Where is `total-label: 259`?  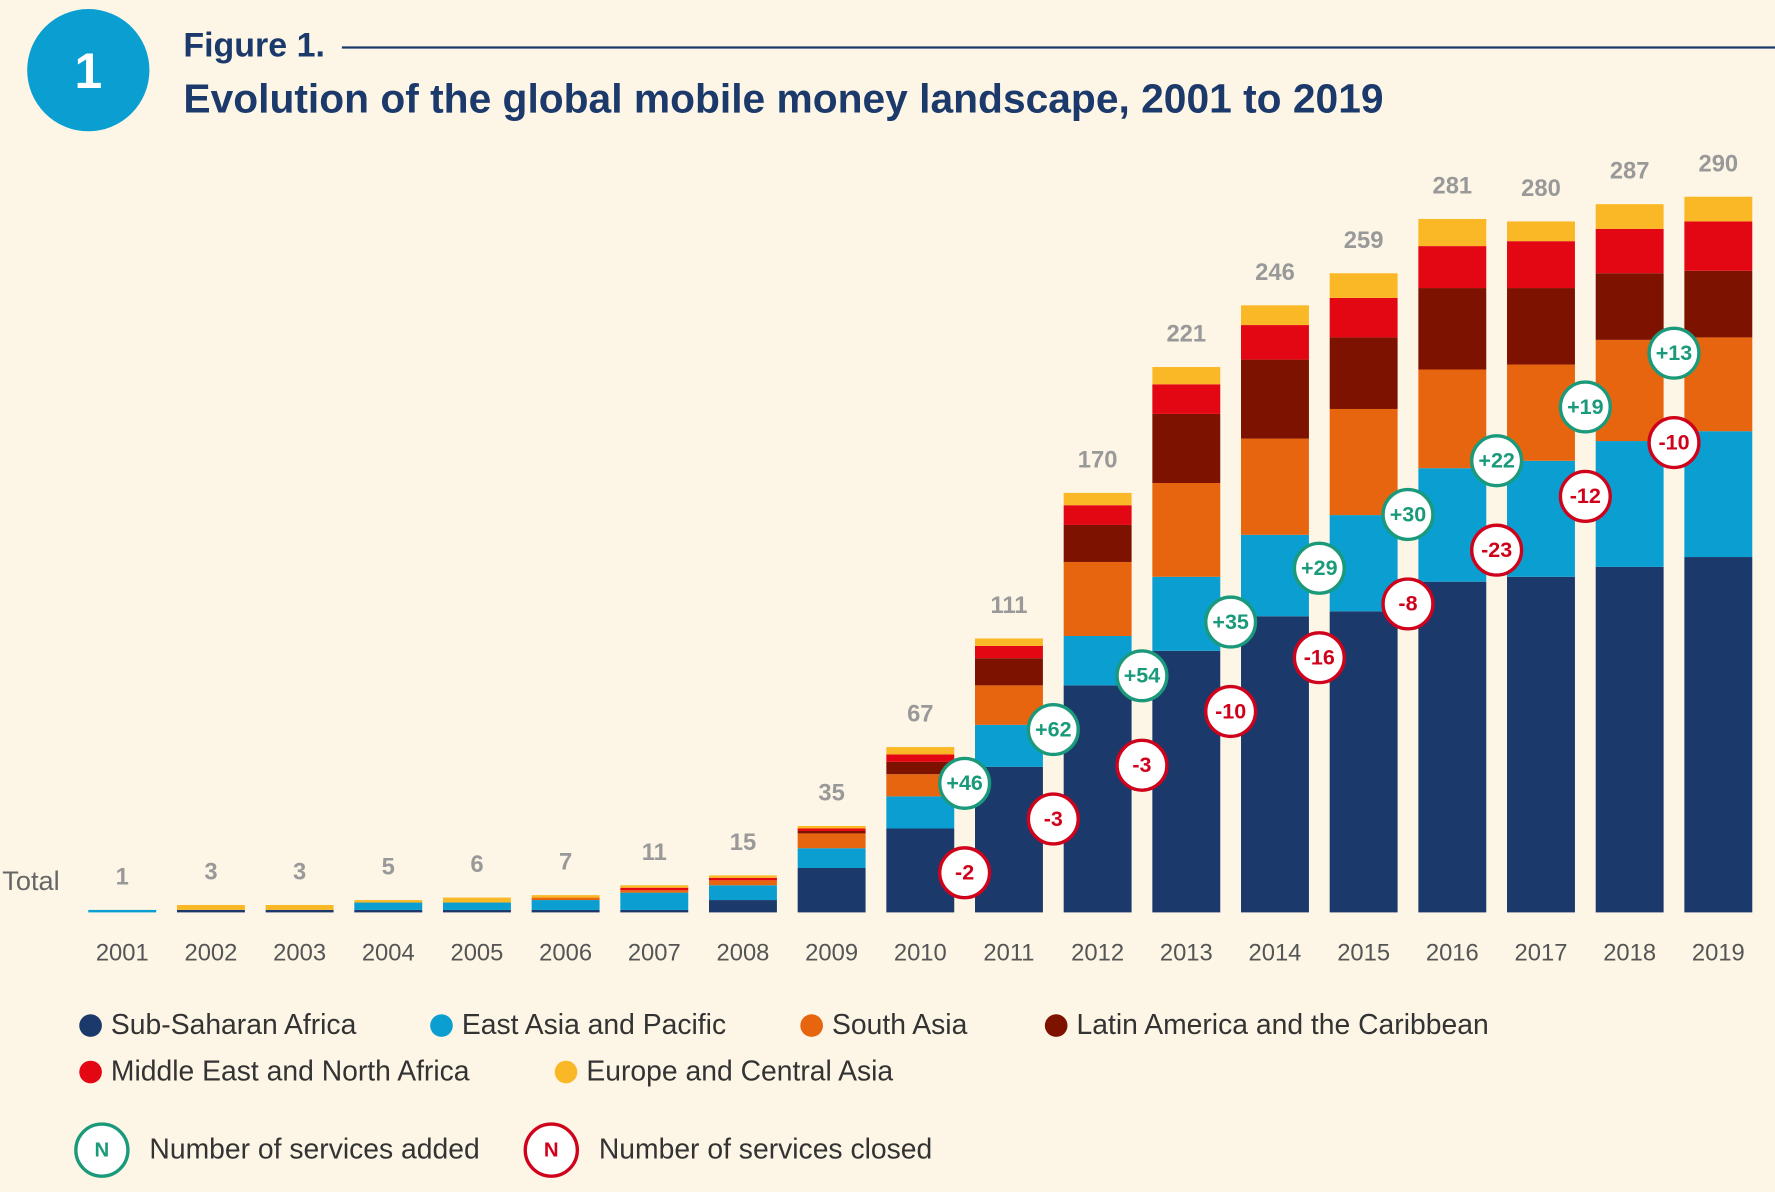 total-label: 259 is located at coordinates (1364, 240).